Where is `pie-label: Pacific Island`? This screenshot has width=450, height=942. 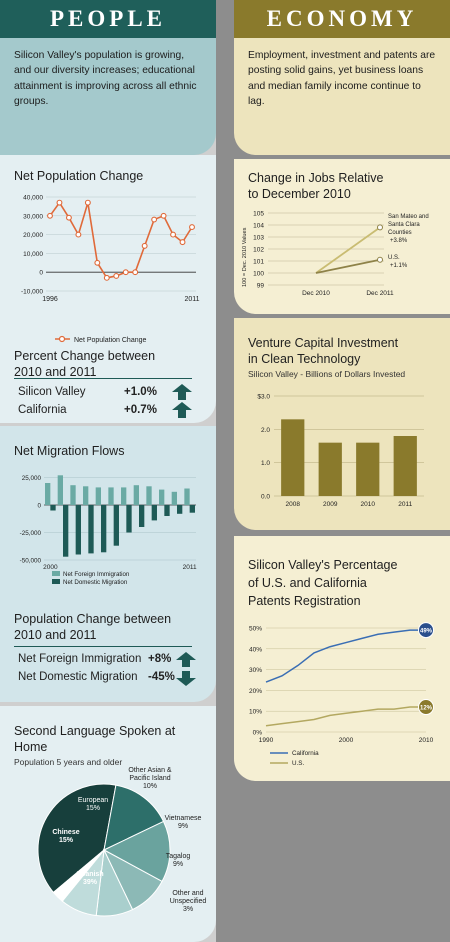 pie-label: Pacific Island is located at coordinates (149, 778).